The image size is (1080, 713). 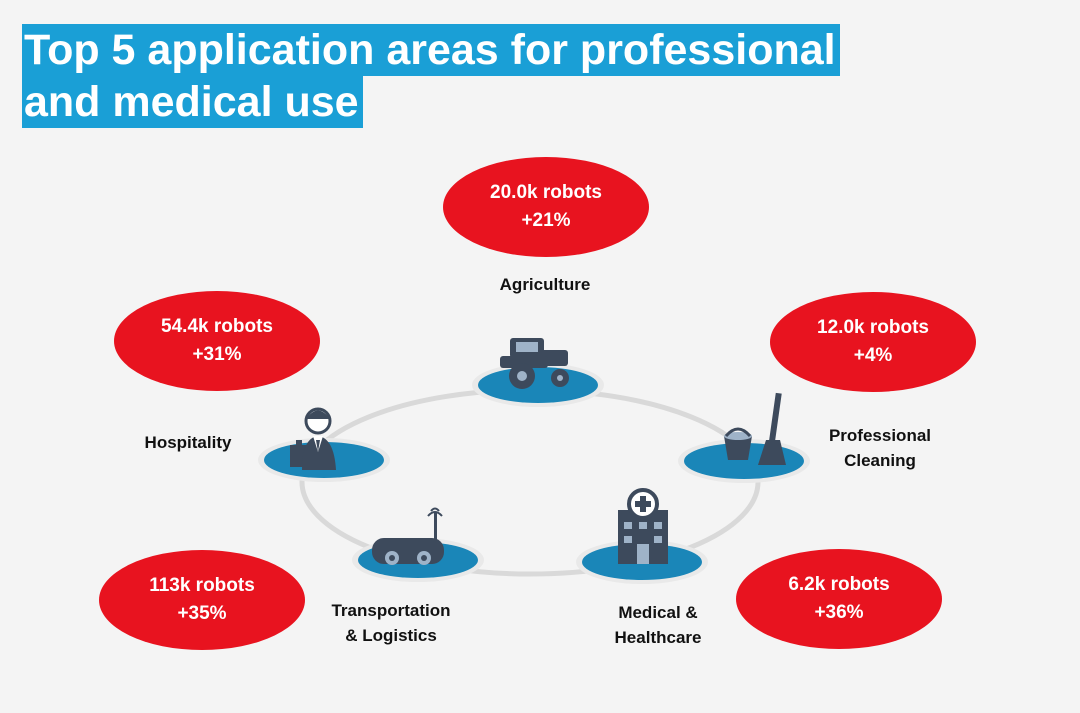 I want to click on hospitality-growth: +31%, so click(x=217, y=354).